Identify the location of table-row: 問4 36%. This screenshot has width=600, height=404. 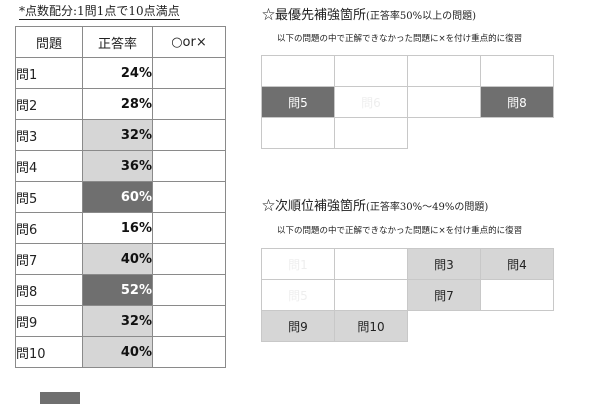
(120, 166).